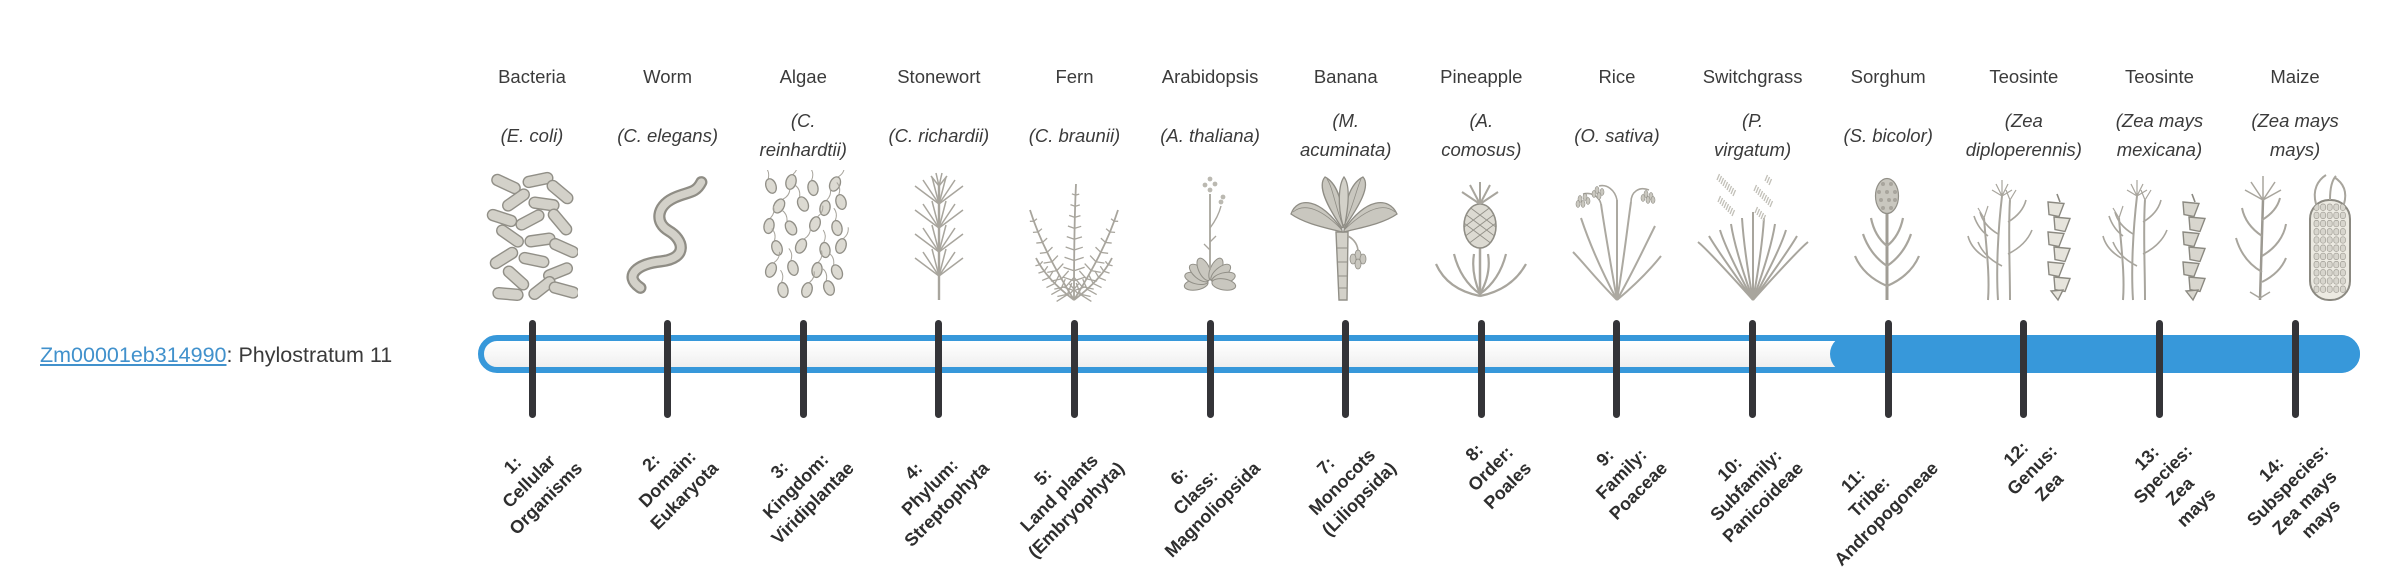 This screenshot has height=580, width=2400. I want to click on gene-phylostratum-text: : Phylostratum 11, so click(309, 355).